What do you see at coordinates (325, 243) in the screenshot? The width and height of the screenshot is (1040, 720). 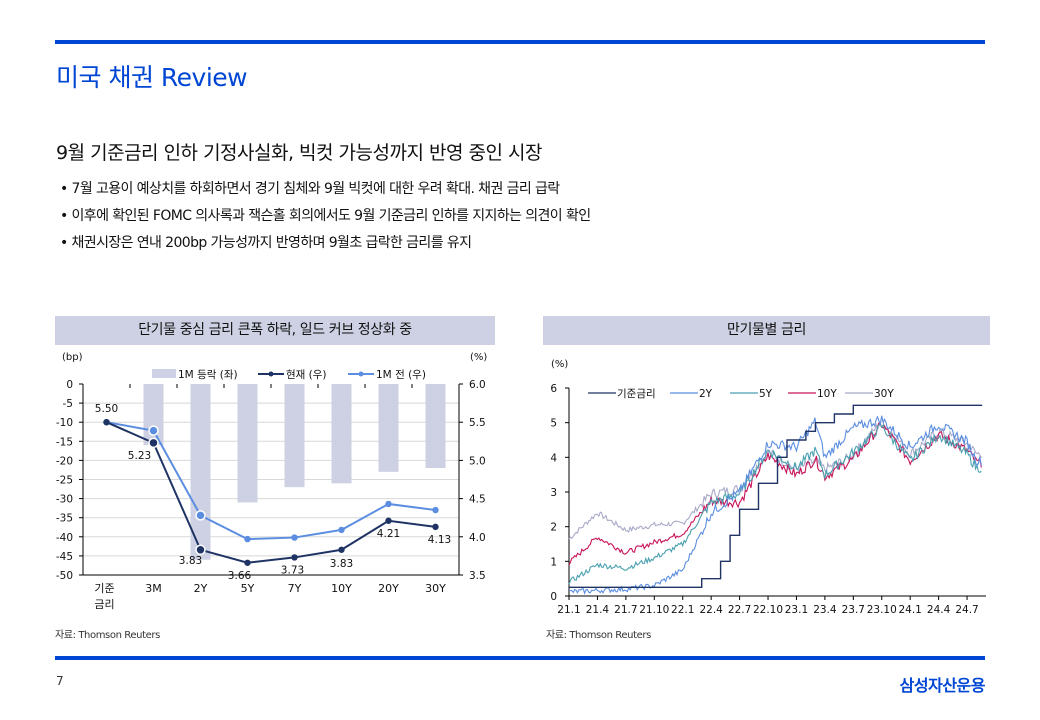 I see `bullet-item: 채권시장은 연내 200bp 가능성까지 반영하며 9월초 급락한 금리를 유지` at bounding box center [325, 243].